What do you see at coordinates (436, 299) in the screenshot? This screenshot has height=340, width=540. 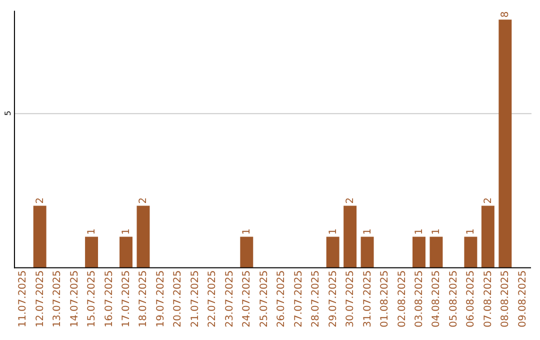 I see `x-tick-label: 04.08.2025` at bounding box center [436, 299].